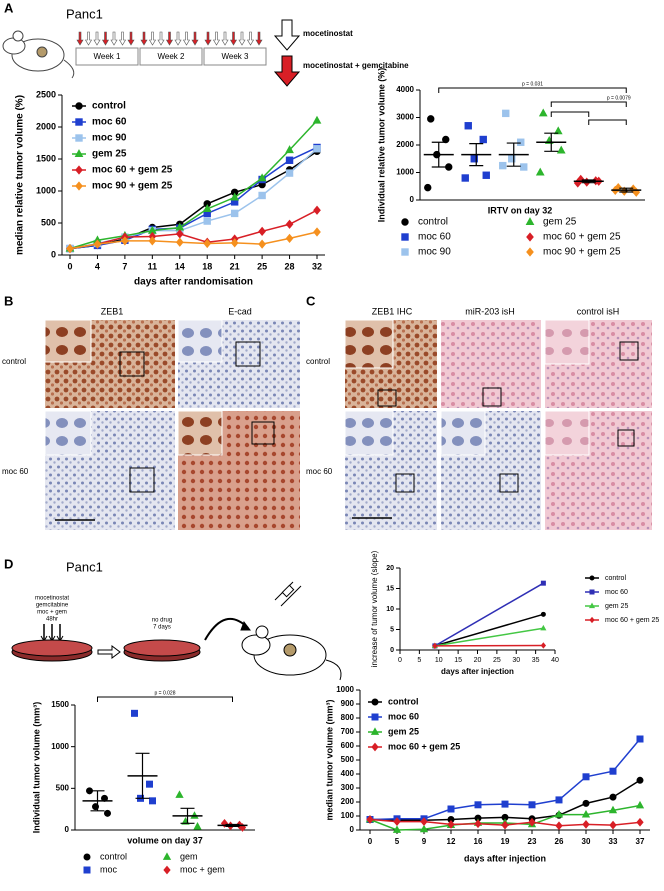  I want to click on x-tick-label: 40, so click(555, 660).